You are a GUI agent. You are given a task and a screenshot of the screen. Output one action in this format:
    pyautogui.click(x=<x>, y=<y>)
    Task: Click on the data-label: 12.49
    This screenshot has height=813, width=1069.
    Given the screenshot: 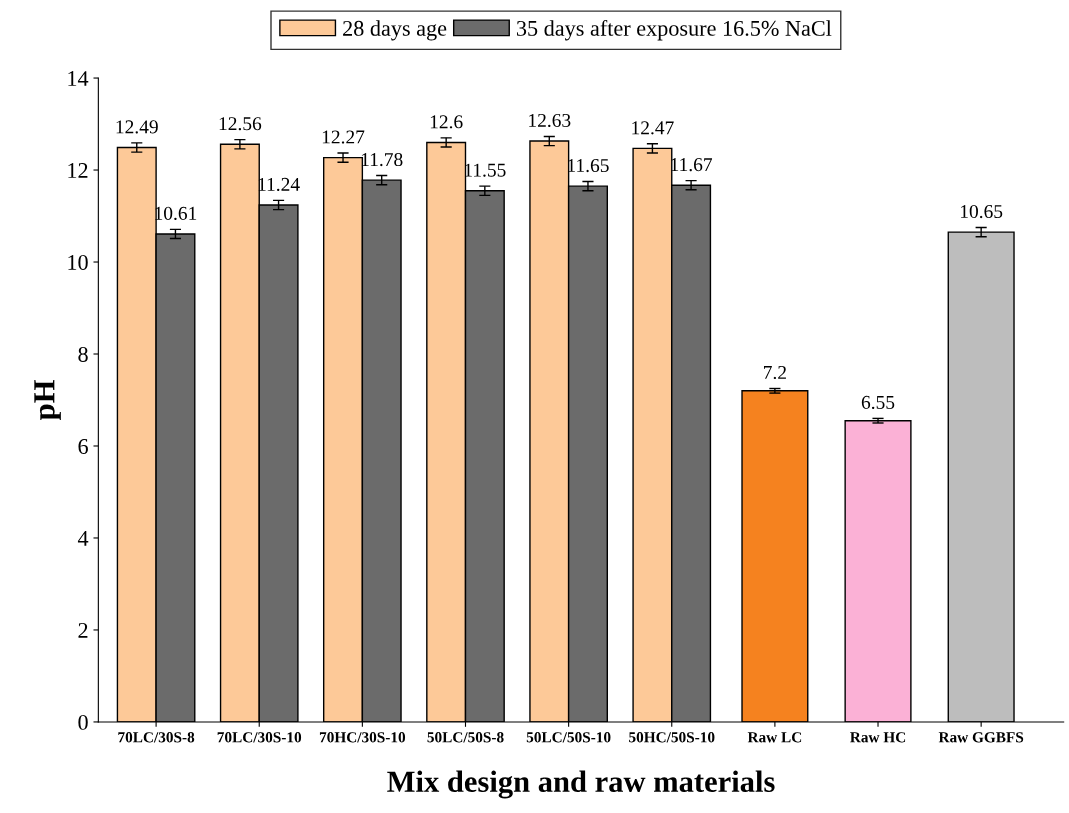 What is the action you would take?
    pyautogui.click(x=137, y=127)
    